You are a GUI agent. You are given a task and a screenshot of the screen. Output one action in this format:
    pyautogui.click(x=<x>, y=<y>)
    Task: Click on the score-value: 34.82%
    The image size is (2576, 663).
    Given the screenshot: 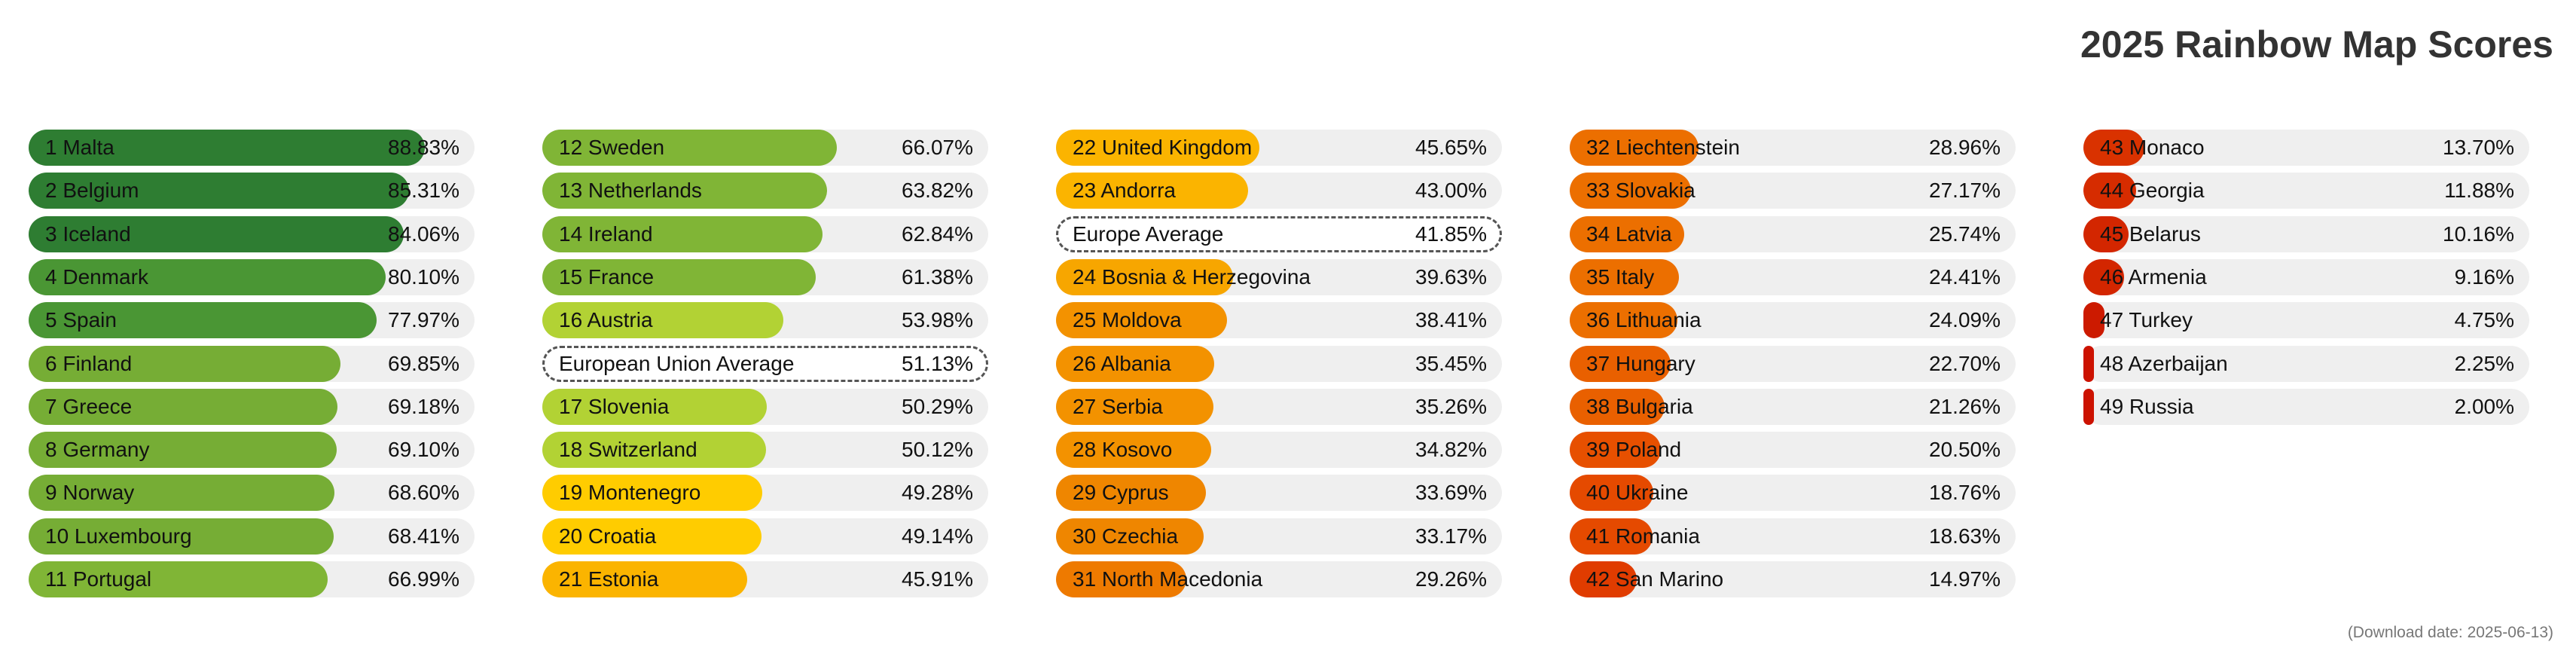 What is the action you would take?
    pyautogui.click(x=1451, y=450)
    